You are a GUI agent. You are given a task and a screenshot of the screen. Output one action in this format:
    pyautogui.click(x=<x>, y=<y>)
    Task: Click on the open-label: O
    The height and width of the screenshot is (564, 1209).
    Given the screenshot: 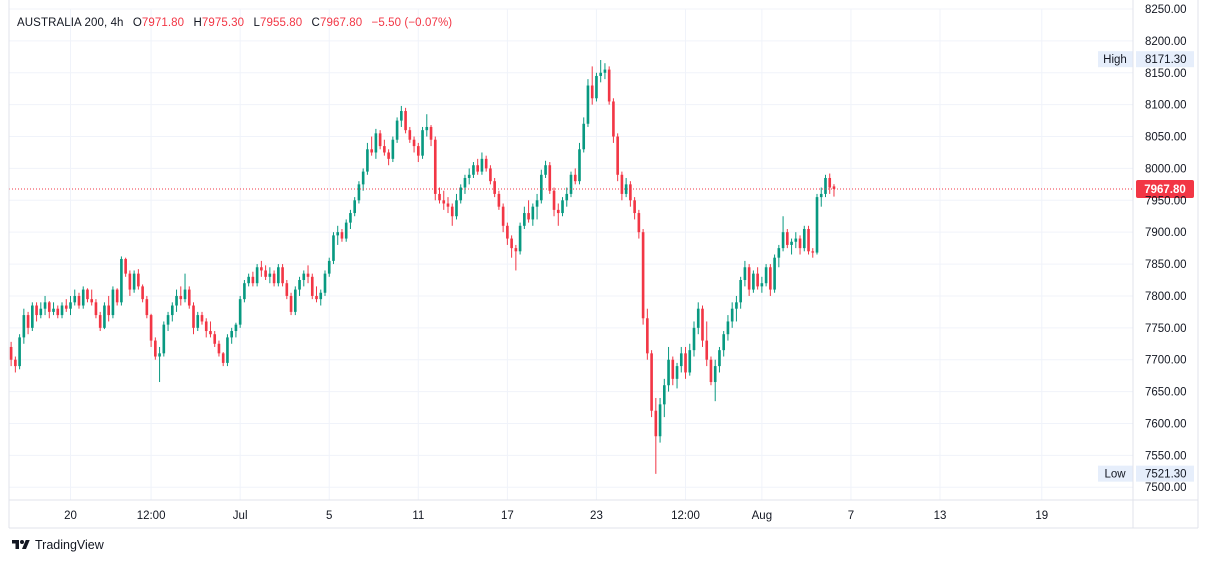 What is the action you would take?
    pyautogui.click(x=137, y=23)
    